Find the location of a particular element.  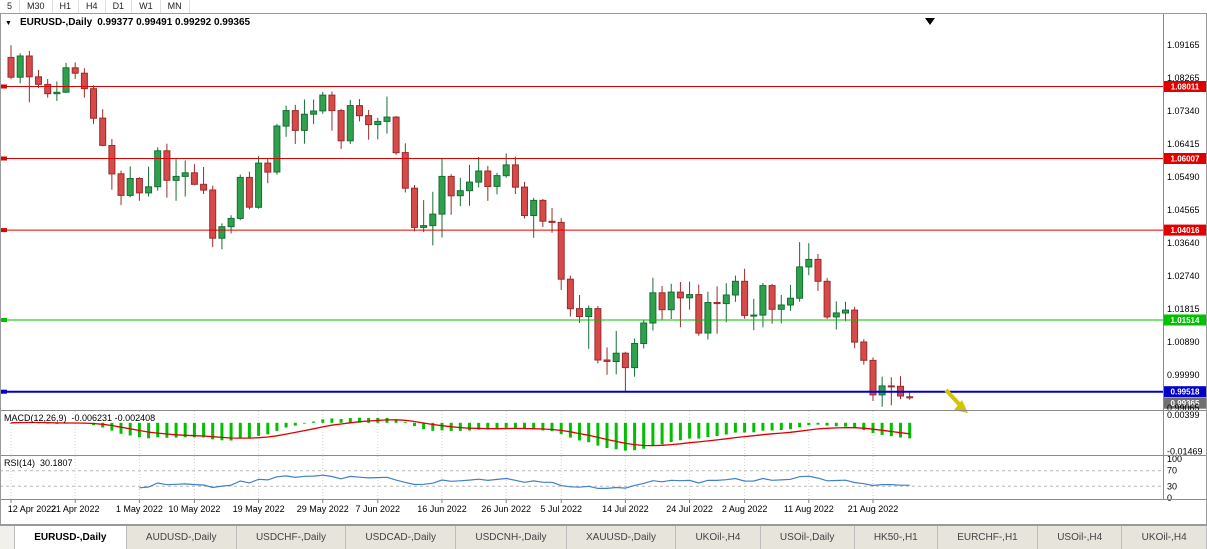

svg-text: 10 May 2022 is located at coordinates (194, 509).